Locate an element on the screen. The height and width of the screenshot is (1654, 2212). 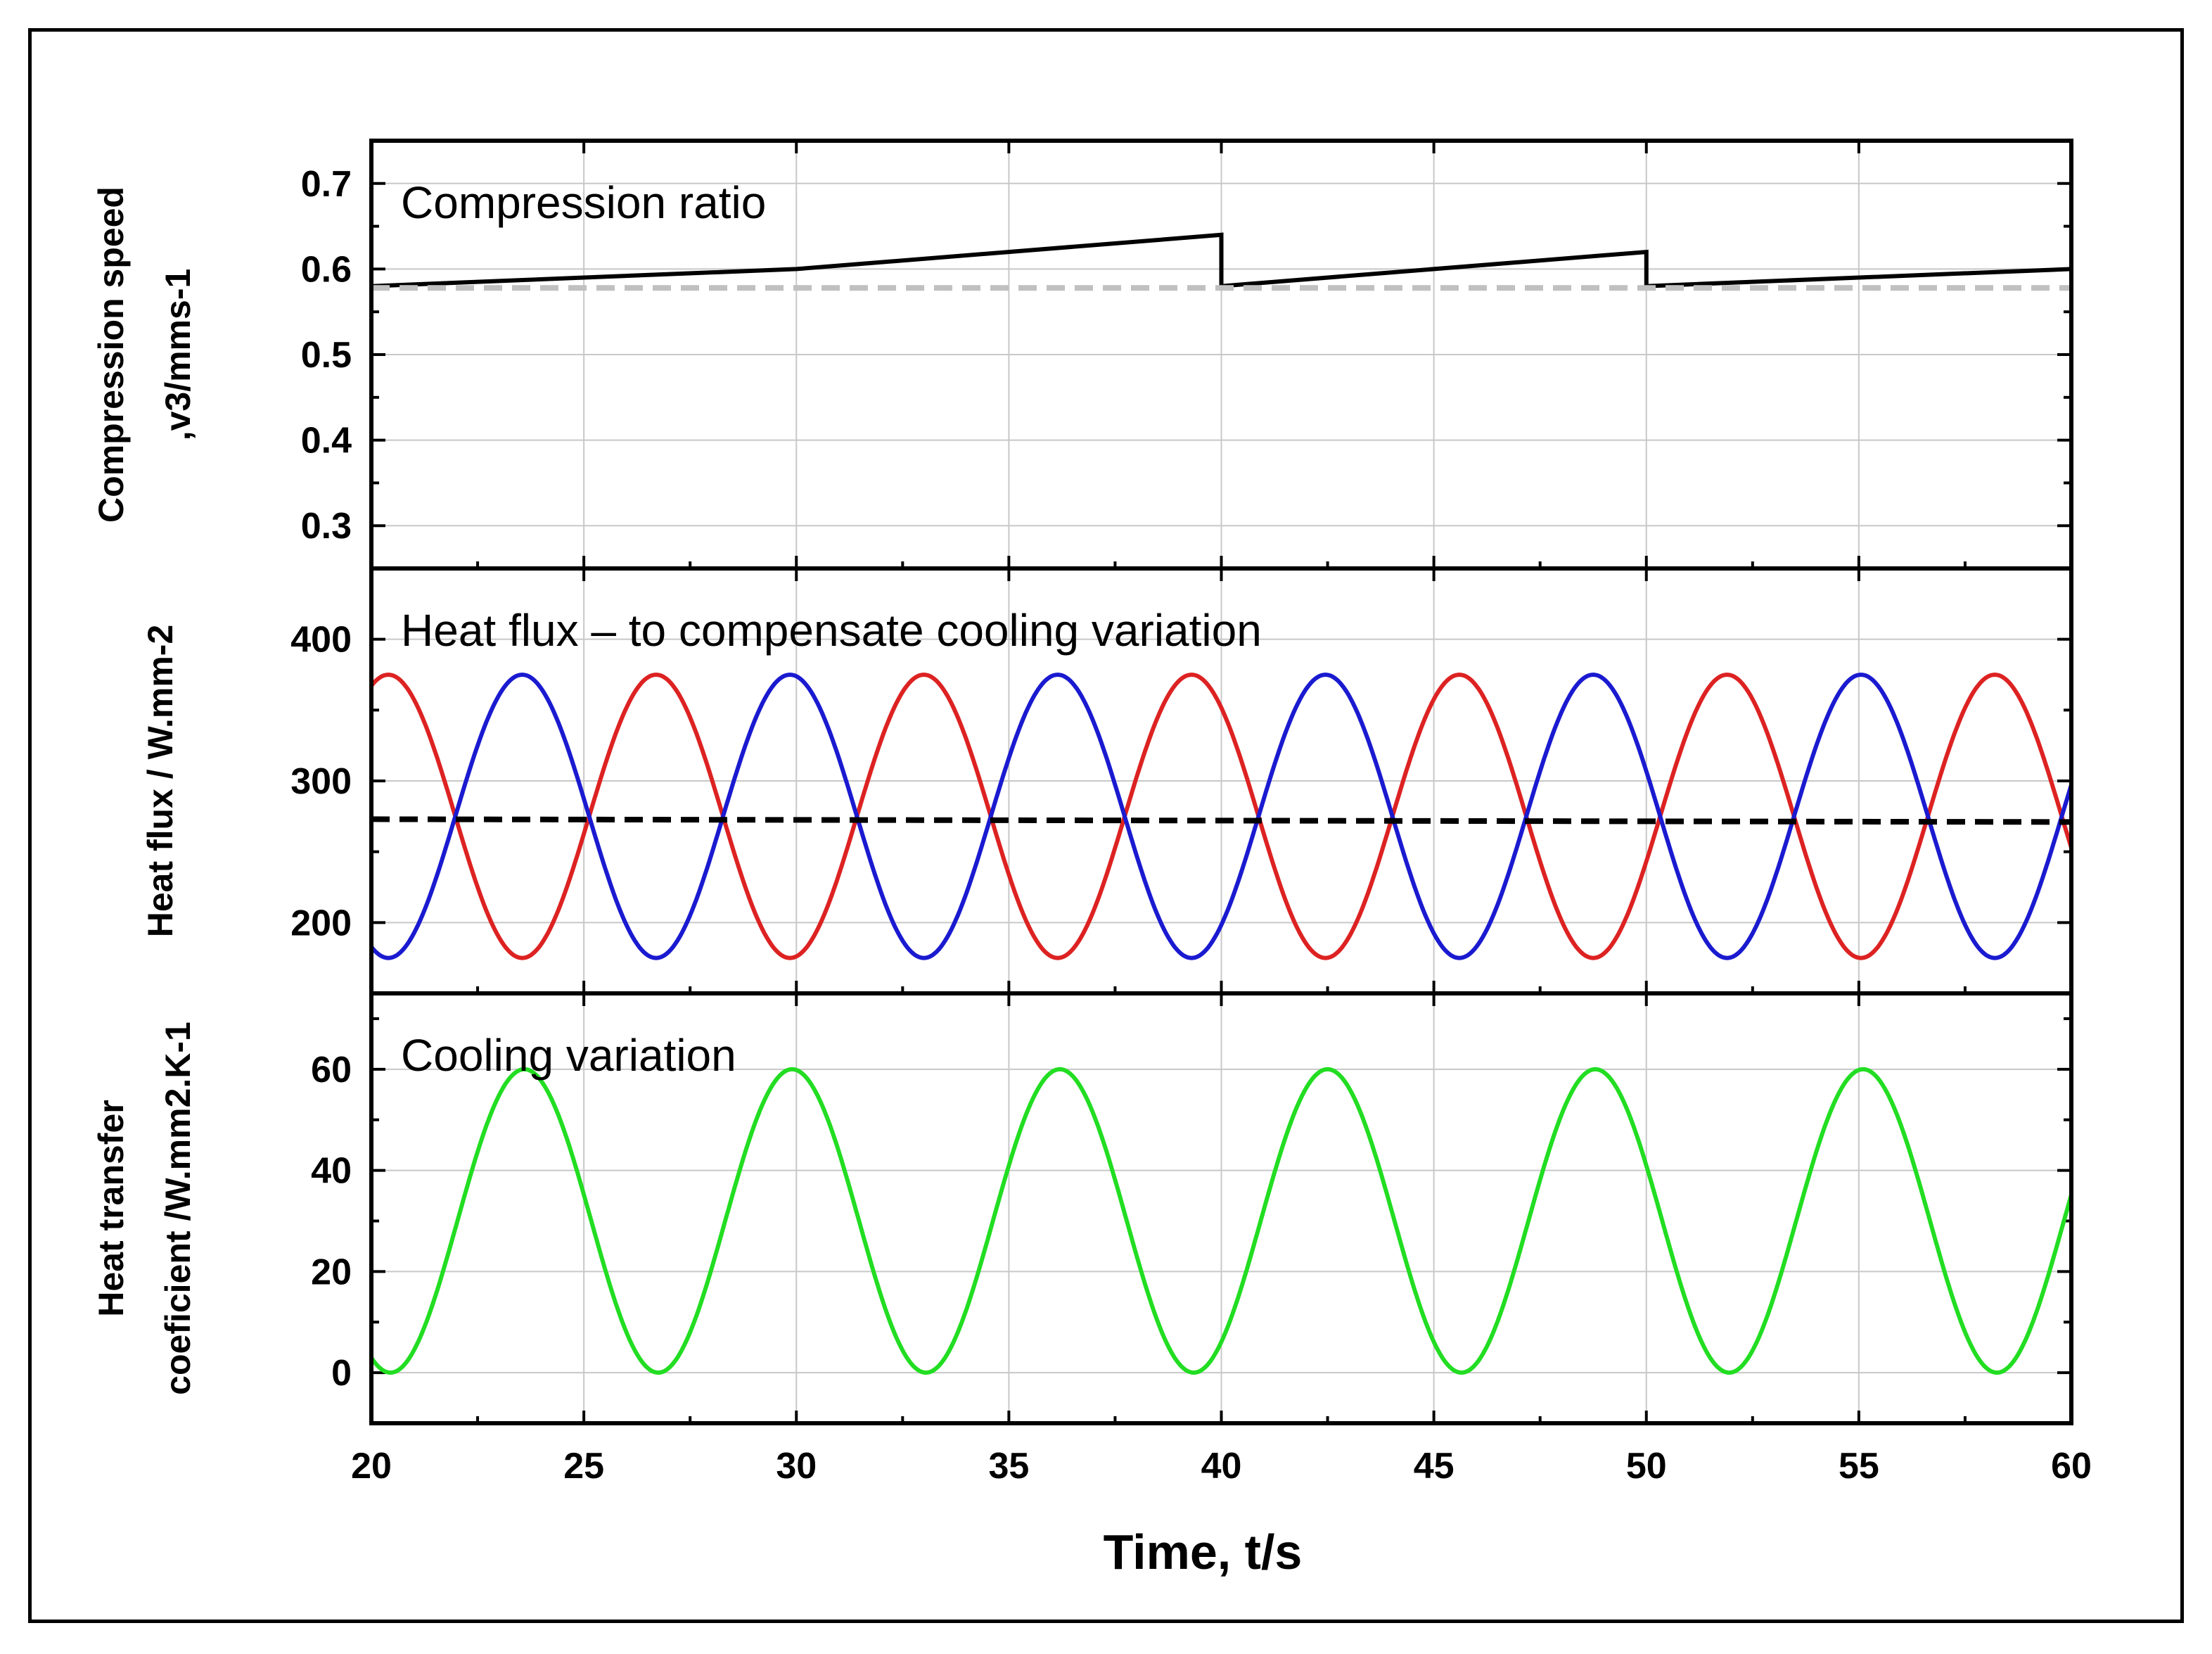
y-axis-label: Compression speed is located at coordinates (111, 354).